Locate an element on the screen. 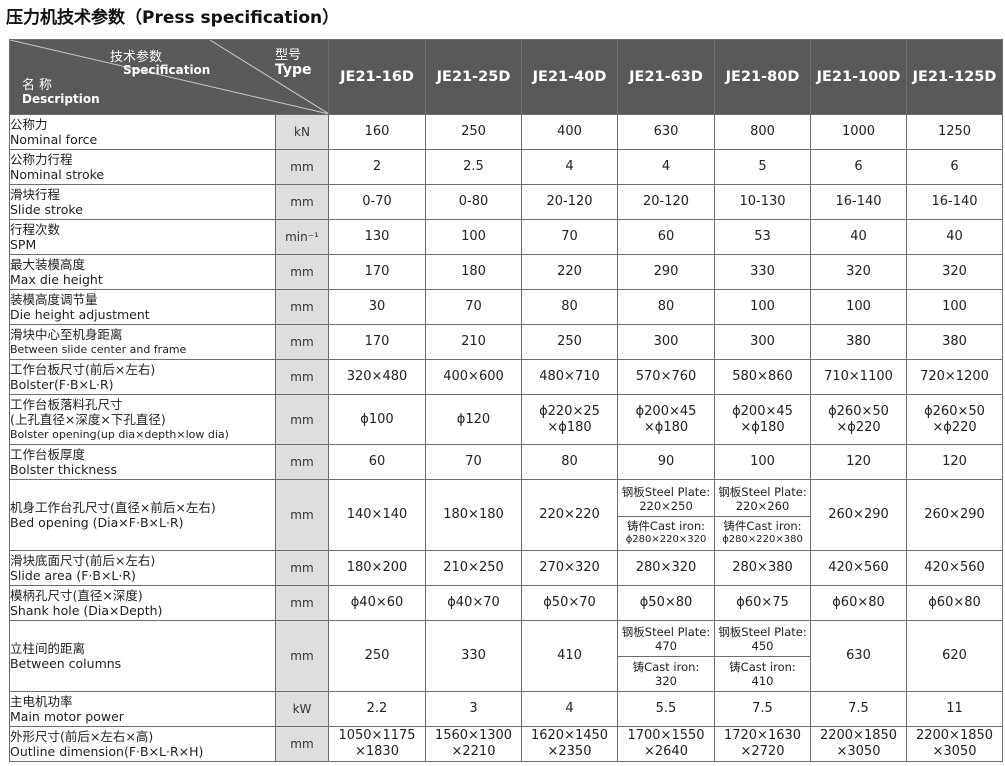 Image resolution: width=1005 pixels, height=766 pixels. value-line: 2200×1850 is located at coordinates (858, 735).